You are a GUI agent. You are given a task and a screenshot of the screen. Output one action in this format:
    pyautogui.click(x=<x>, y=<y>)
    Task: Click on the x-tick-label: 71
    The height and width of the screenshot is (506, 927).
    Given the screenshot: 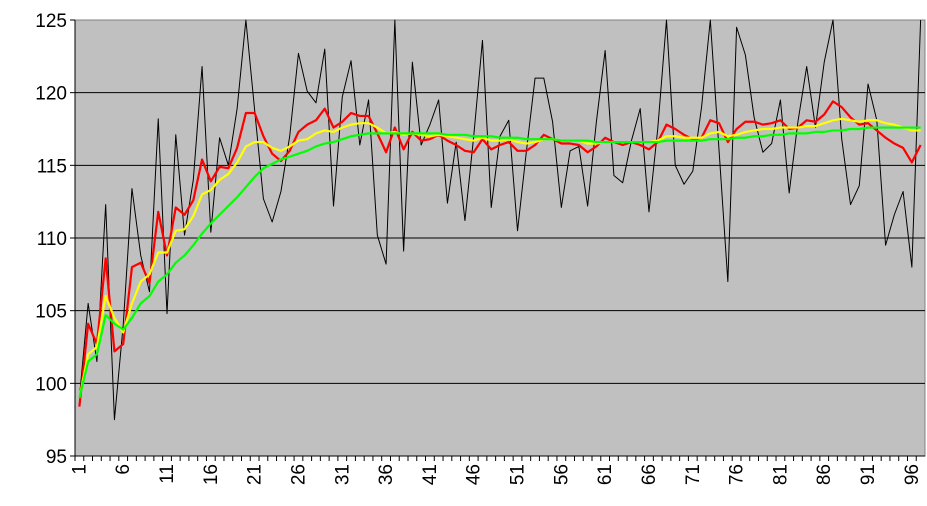 What is the action you would take?
    pyautogui.click(x=693, y=474)
    